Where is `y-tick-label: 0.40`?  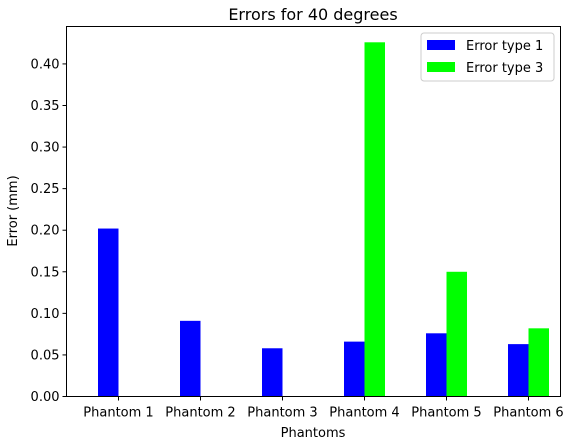 y-tick-label: 0.40 is located at coordinates (45, 64).